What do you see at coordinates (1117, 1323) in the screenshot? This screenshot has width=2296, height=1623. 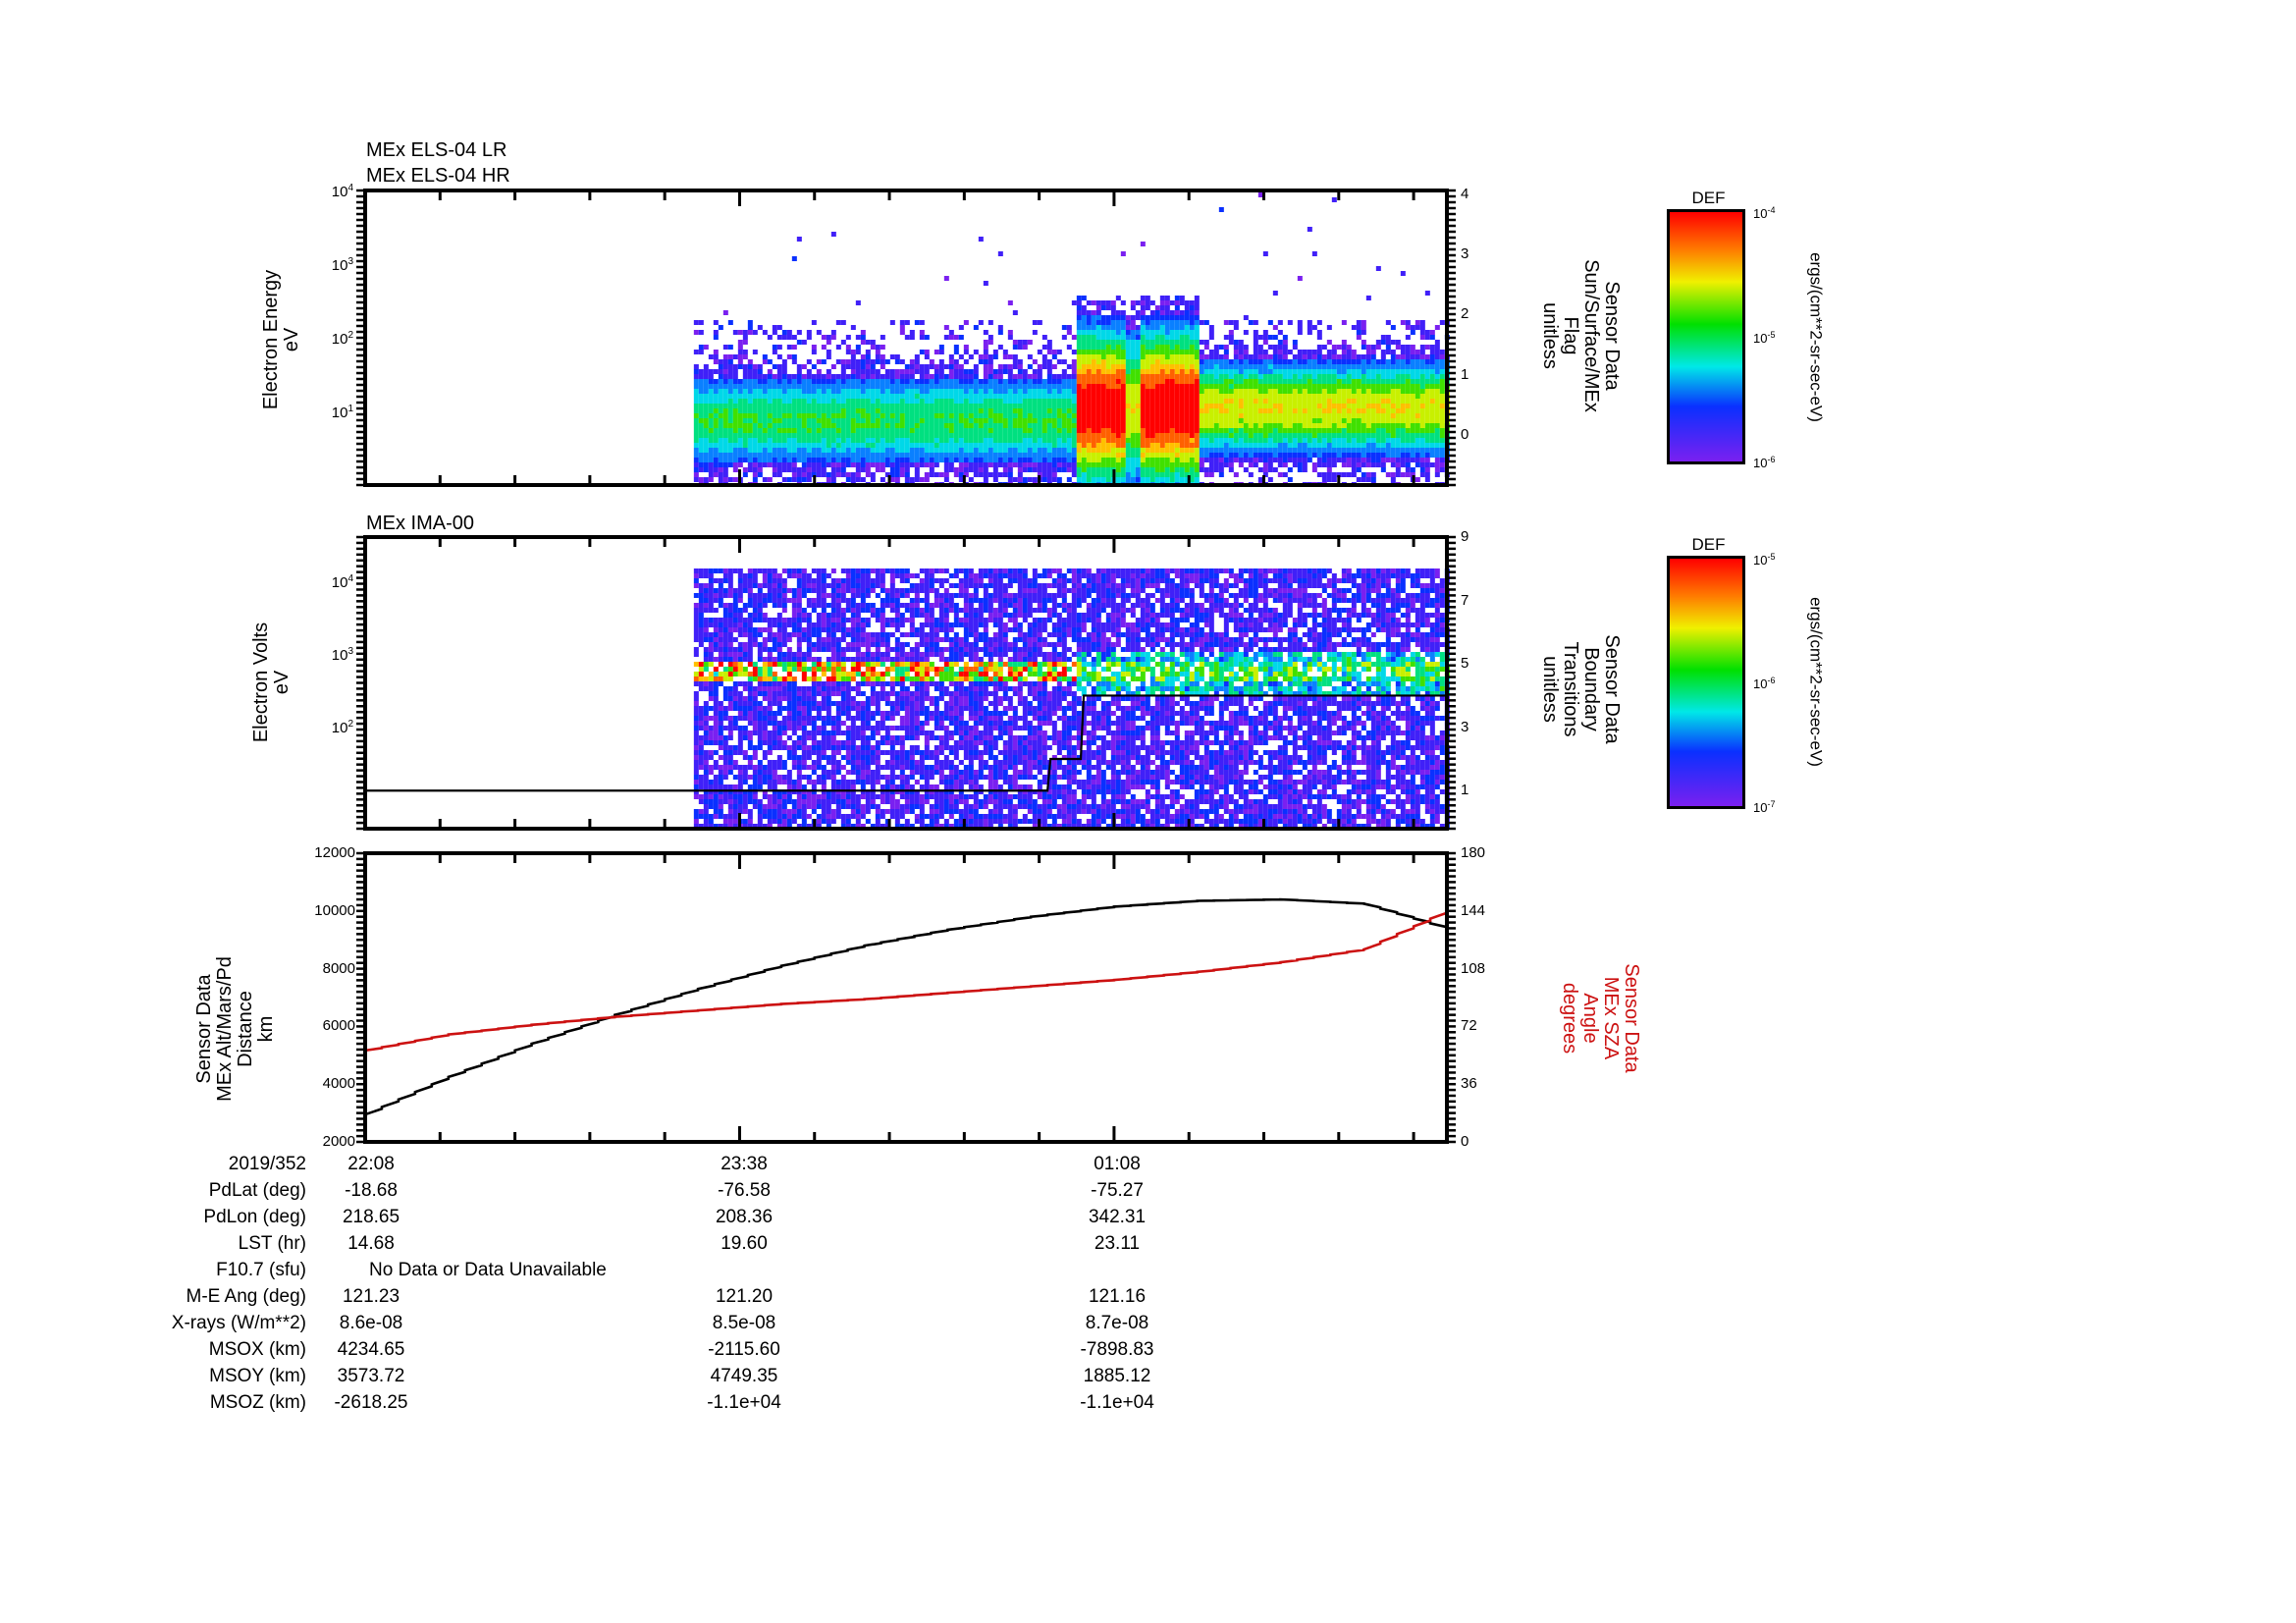 I see `ephemeris-value: 8.7e-08` at bounding box center [1117, 1323].